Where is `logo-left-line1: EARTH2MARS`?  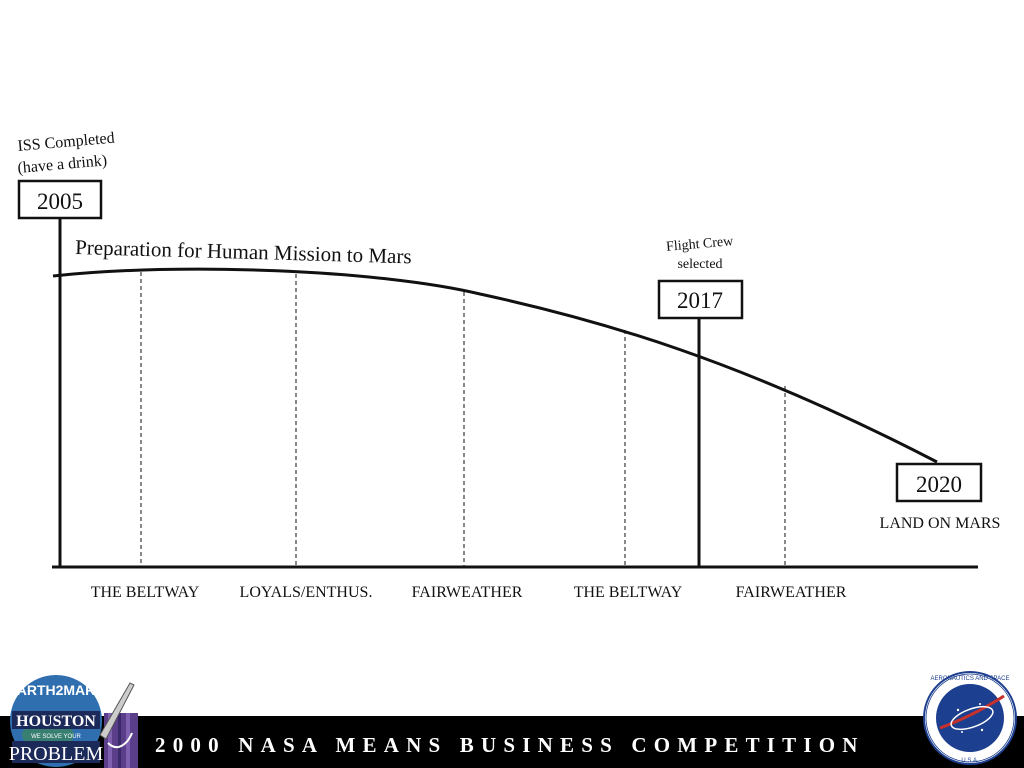
logo-left-line1: EARTH2MARS is located at coordinates (56, 690).